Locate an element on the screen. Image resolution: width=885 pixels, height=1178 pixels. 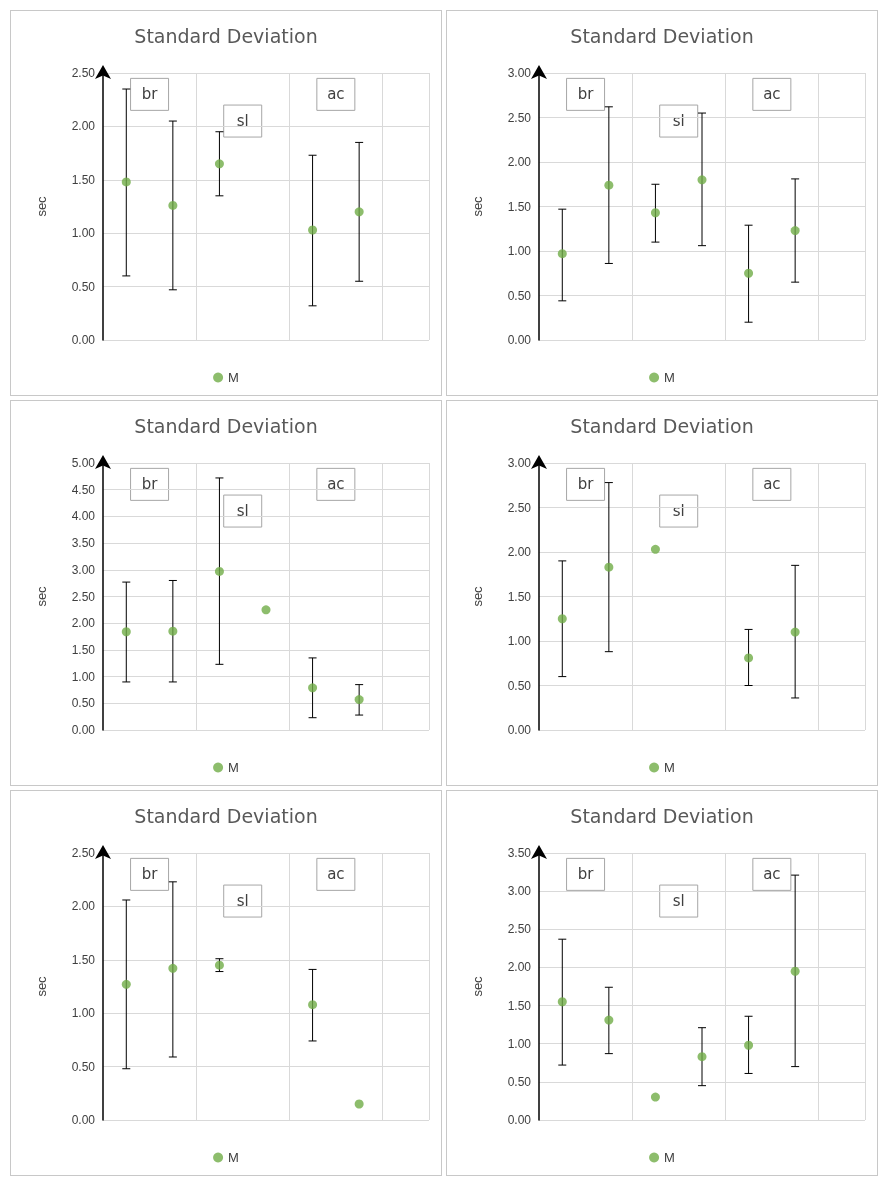
y-tick-label: 5.00 is located at coordinates (83, 463).